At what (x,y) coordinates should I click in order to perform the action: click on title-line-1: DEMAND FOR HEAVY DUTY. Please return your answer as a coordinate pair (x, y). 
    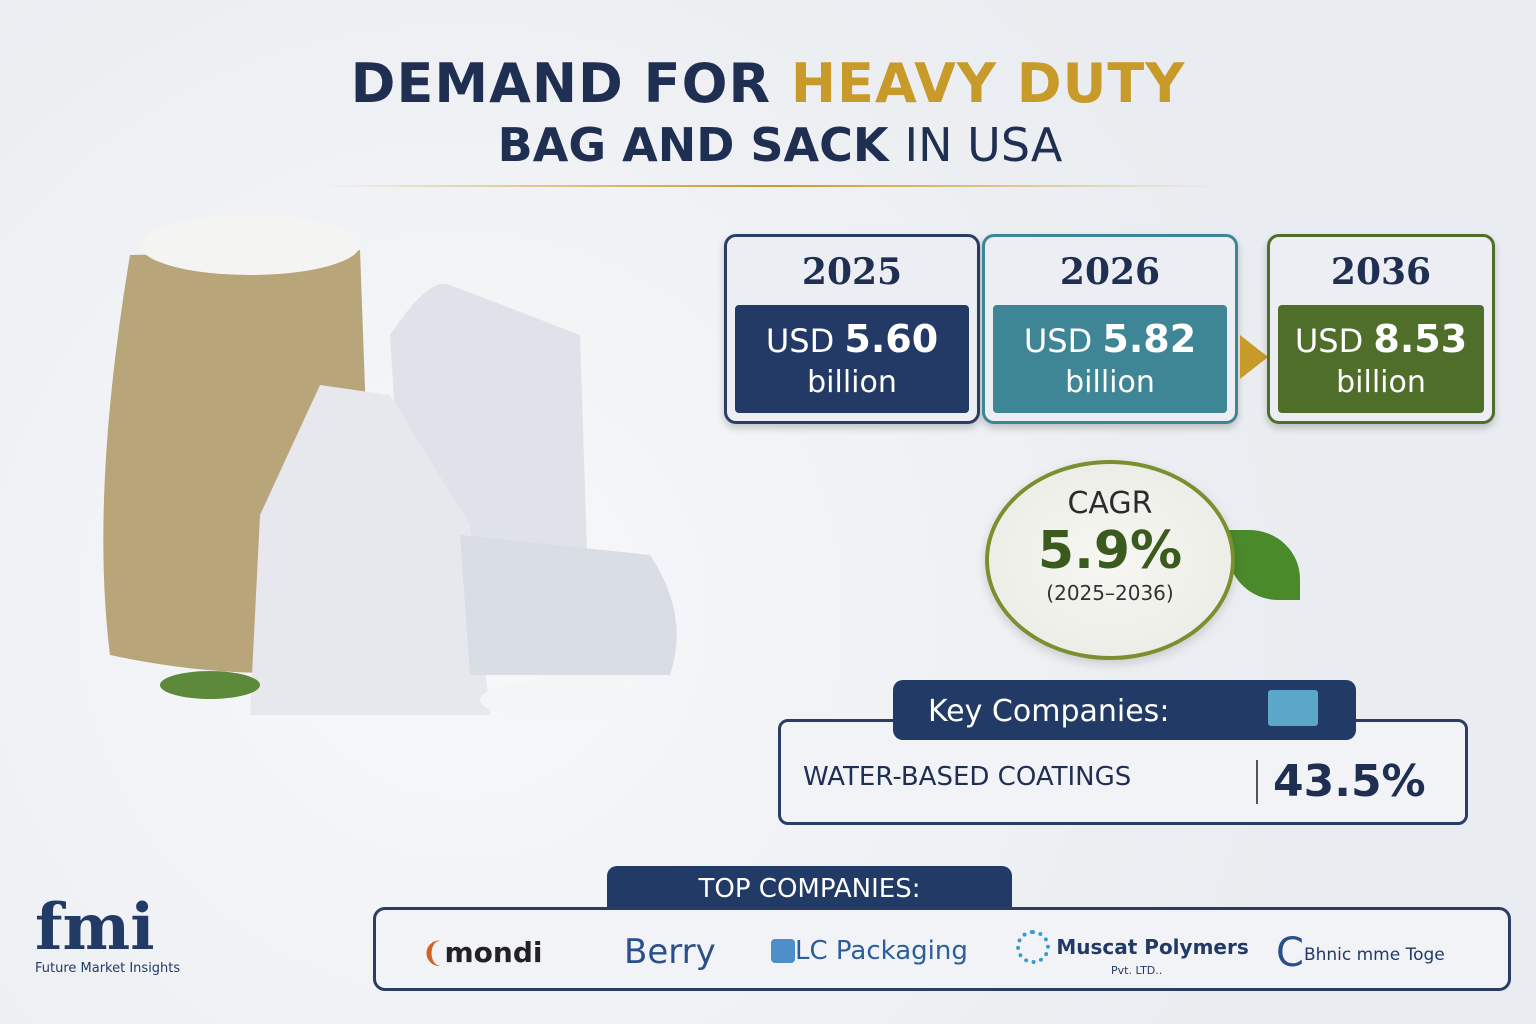
    Looking at the image, I should click on (768, 83).